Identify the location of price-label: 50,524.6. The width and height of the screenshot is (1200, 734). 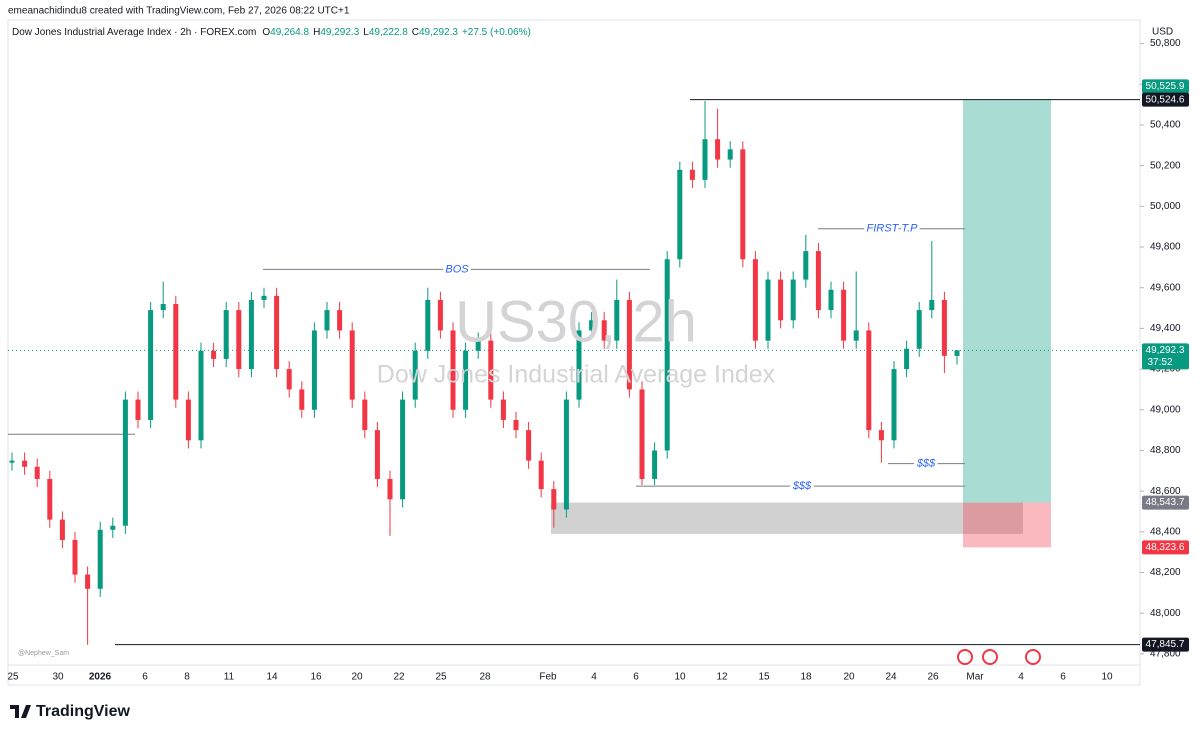
(1165, 99).